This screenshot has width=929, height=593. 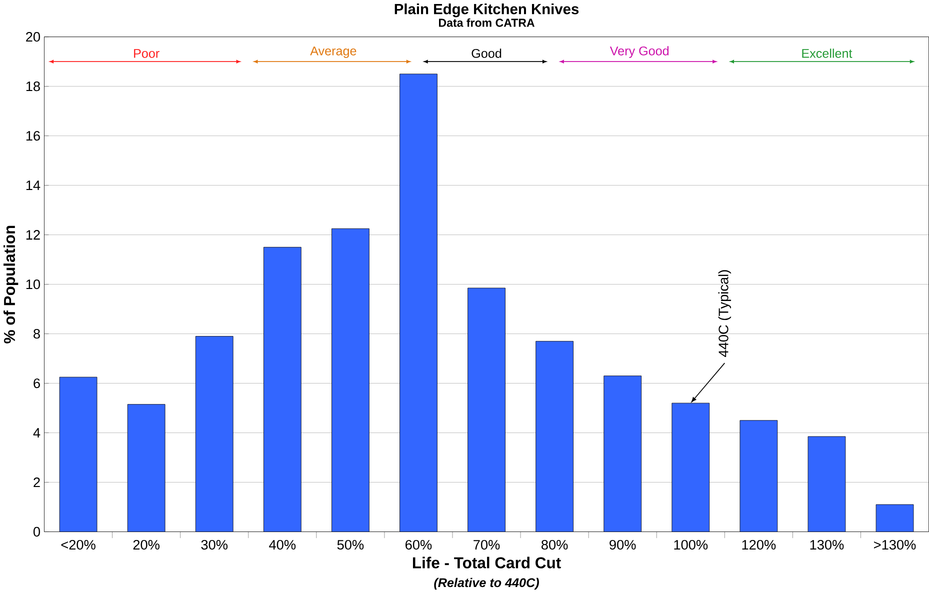 I want to click on x-tick-label: 130%, so click(x=827, y=545).